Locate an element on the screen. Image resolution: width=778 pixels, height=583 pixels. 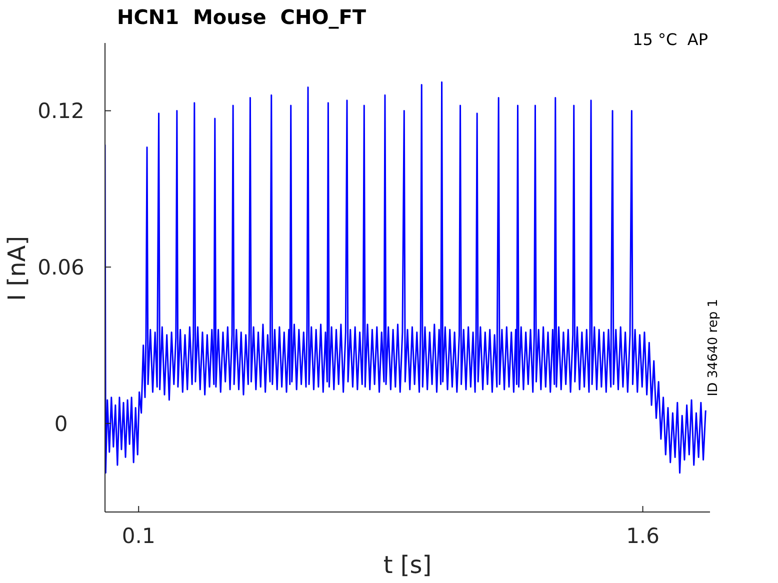
y-tick-label: 0.06 is located at coordinates (61, 268).